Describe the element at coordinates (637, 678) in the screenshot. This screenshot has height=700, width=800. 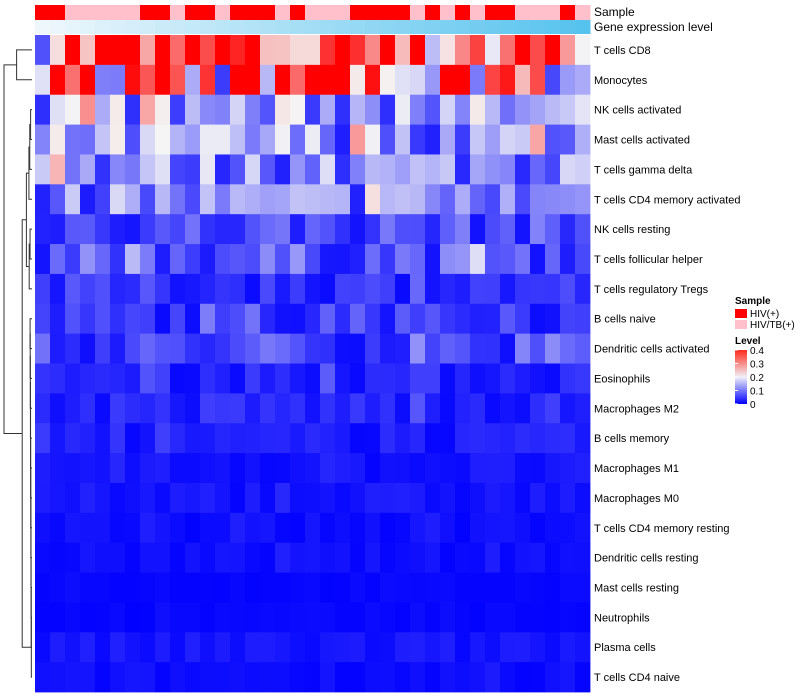
I see `row-label: T cells CD4 naive` at that location.